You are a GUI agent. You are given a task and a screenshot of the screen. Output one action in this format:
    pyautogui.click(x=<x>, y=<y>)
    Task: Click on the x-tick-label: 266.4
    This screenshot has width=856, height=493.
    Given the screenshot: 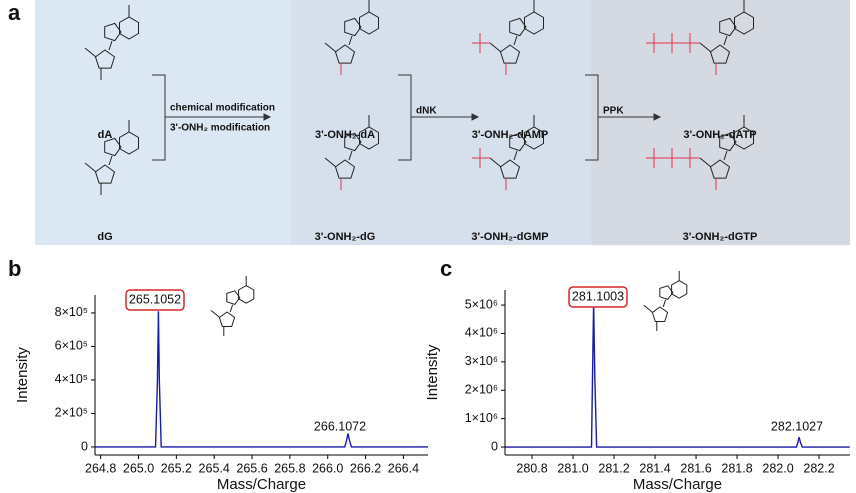 What is the action you would take?
    pyautogui.click(x=403, y=468)
    